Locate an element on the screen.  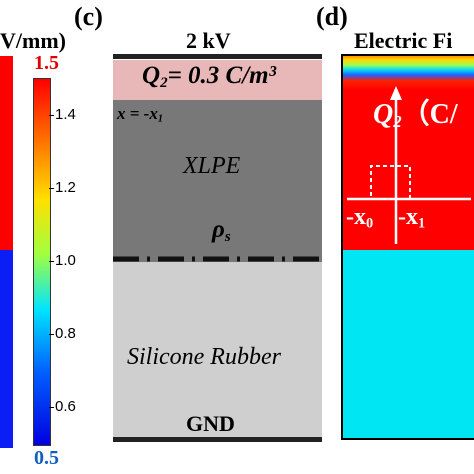
panel-d-letter: (d) is located at coordinates (332, 16).